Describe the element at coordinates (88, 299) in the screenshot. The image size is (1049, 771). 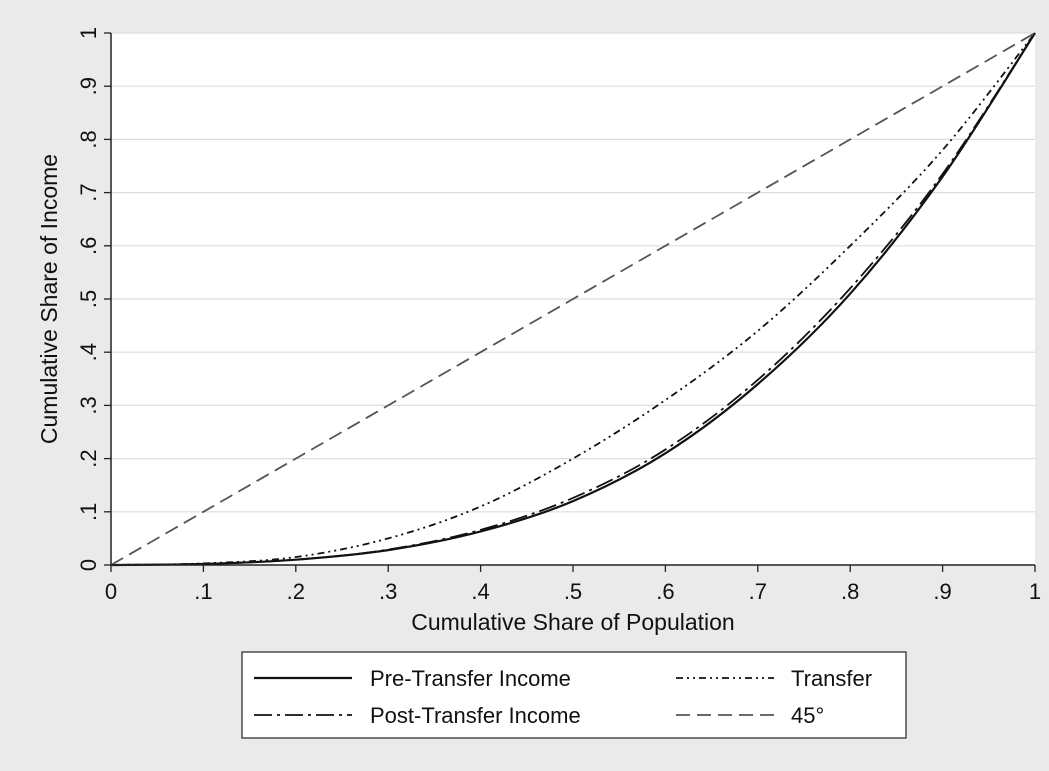
I see `y-tick-label: .5` at that location.